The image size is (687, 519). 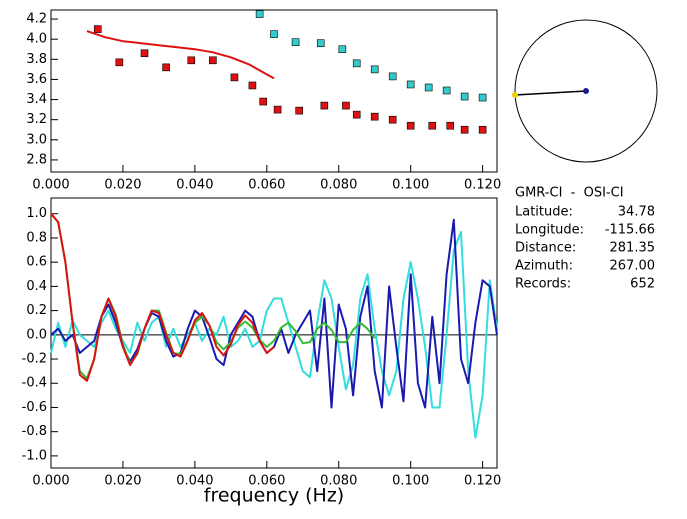 What do you see at coordinates (543, 284) in the screenshot?
I see `info-label: Records:` at bounding box center [543, 284].